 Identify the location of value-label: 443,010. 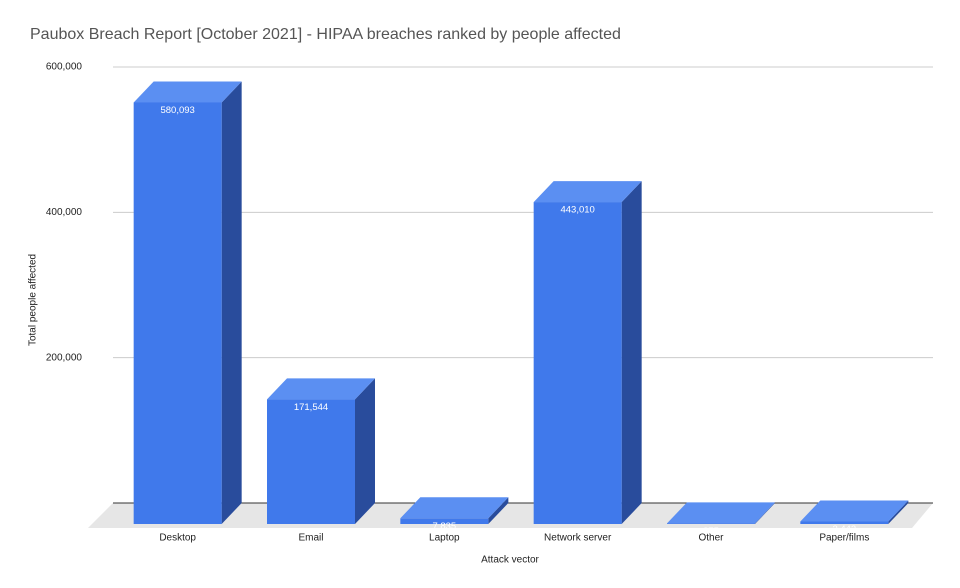
(577, 210).